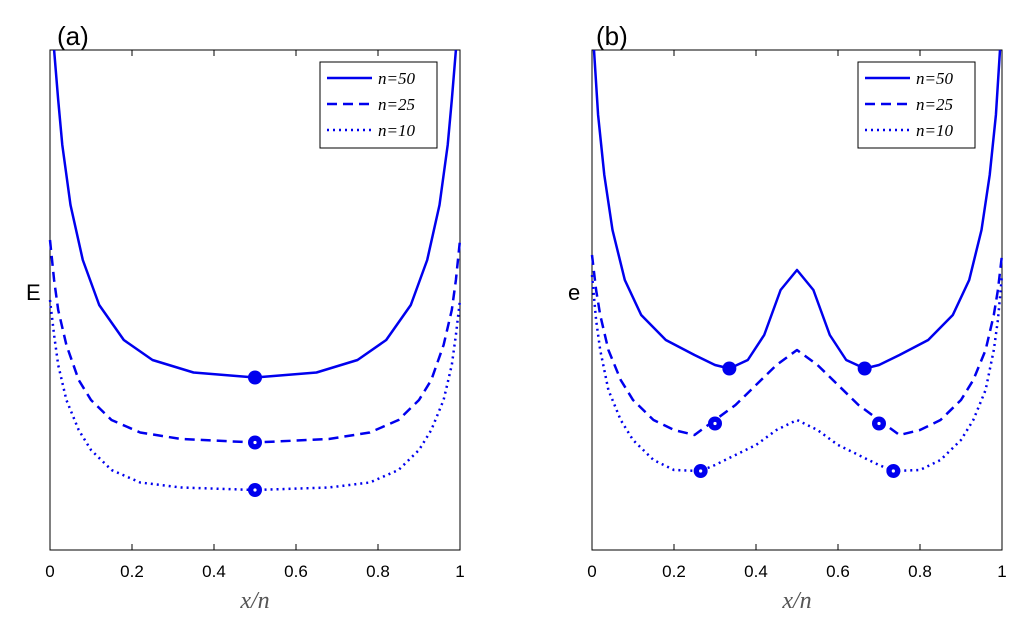 The height and width of the screenshot is (620, 1024). I want to click on panel-b-xlabel: x/n, so click(796, 601).